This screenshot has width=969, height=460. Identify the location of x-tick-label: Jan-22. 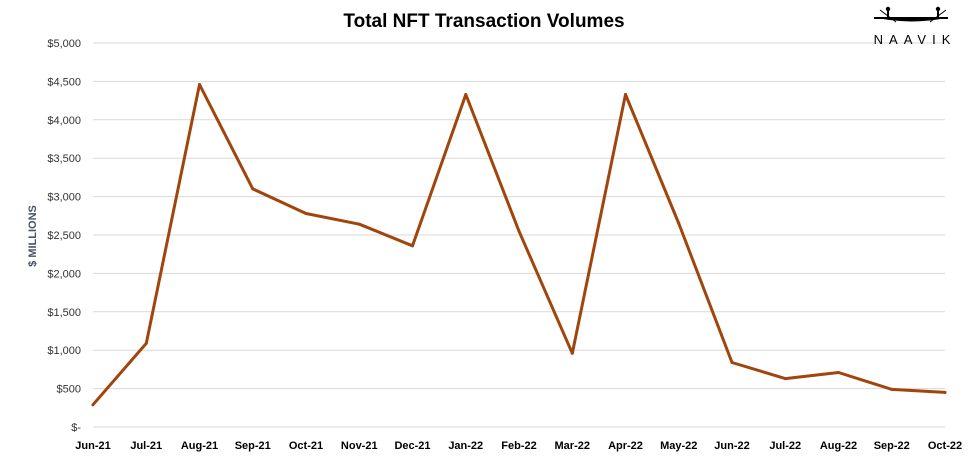
(465, 446).